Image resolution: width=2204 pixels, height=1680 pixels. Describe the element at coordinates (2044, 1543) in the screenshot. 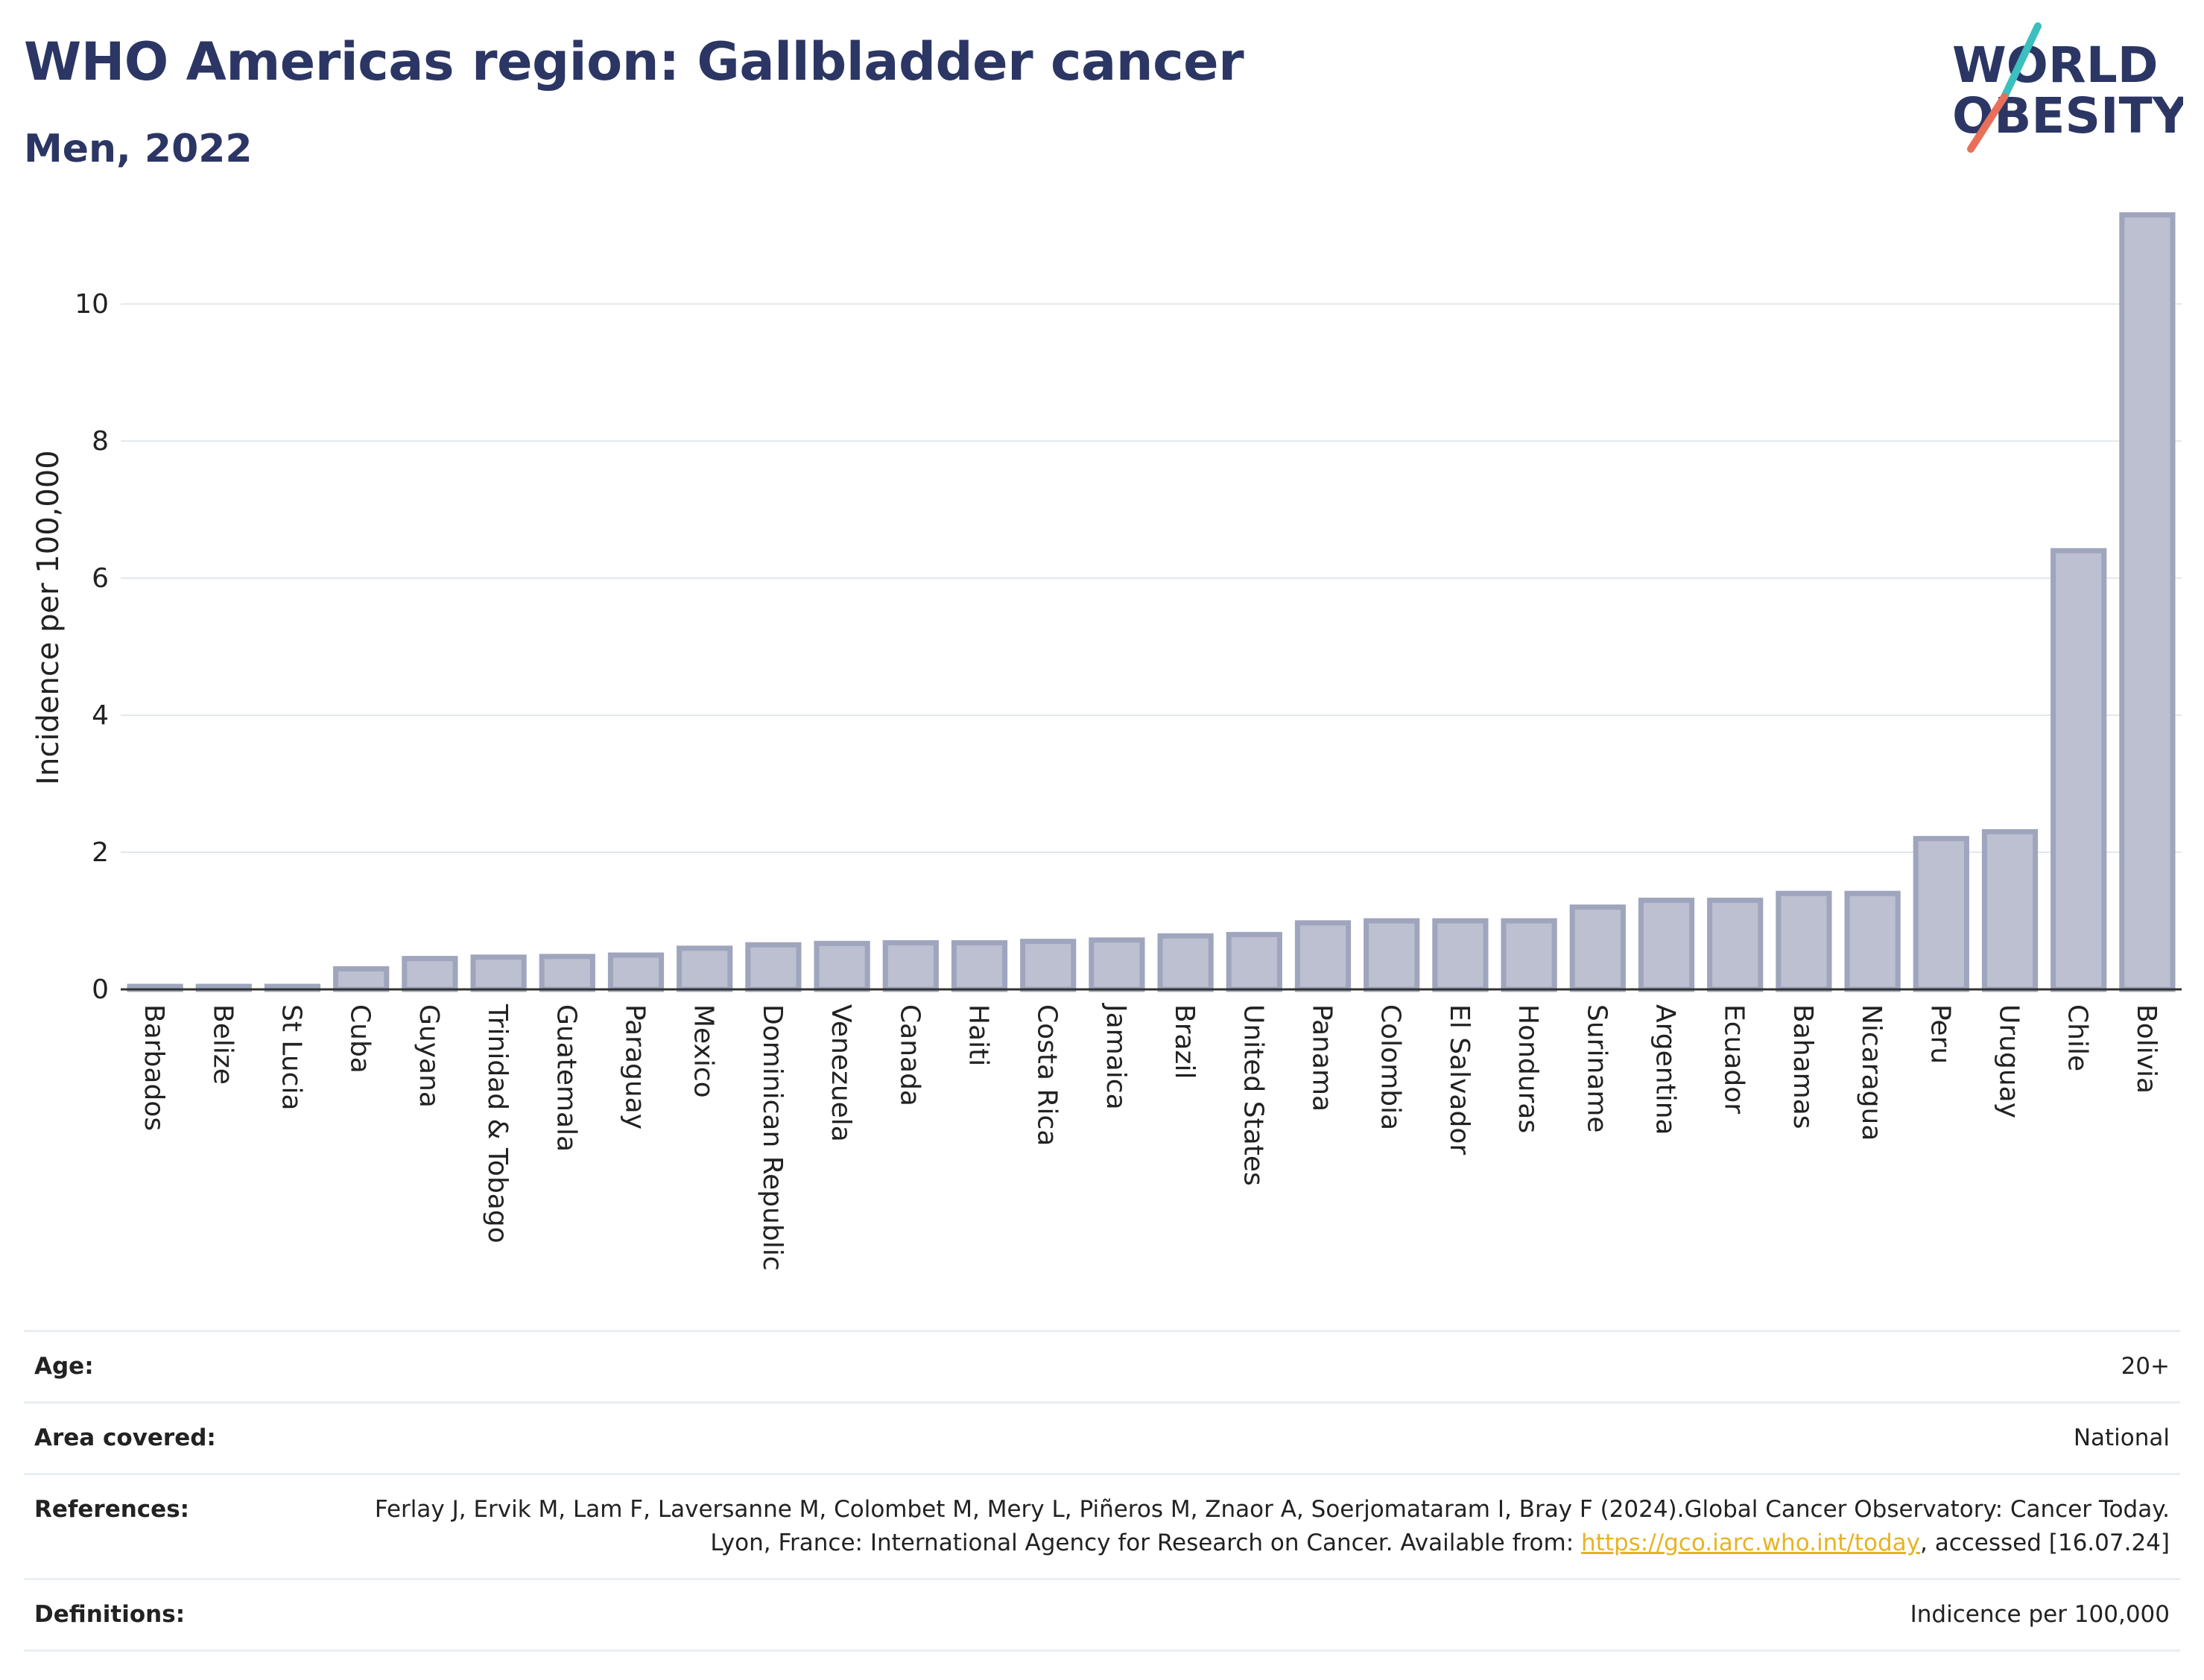

I see `references-accessed: , accessed [16.07.24]` at that location.